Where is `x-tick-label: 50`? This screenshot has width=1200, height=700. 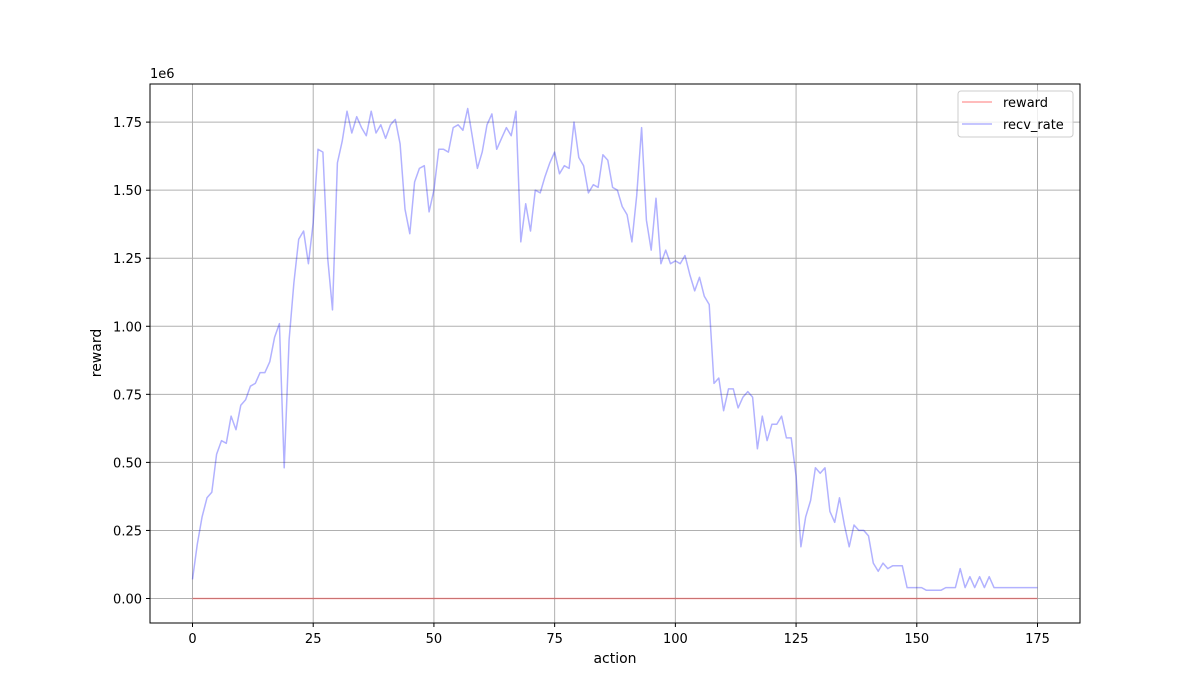
x-tick-label: 50 is located at coordinates (434, 639).